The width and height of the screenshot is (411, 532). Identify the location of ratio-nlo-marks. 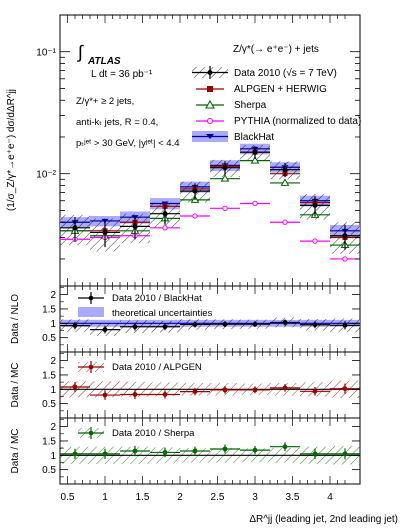
(210, 326).